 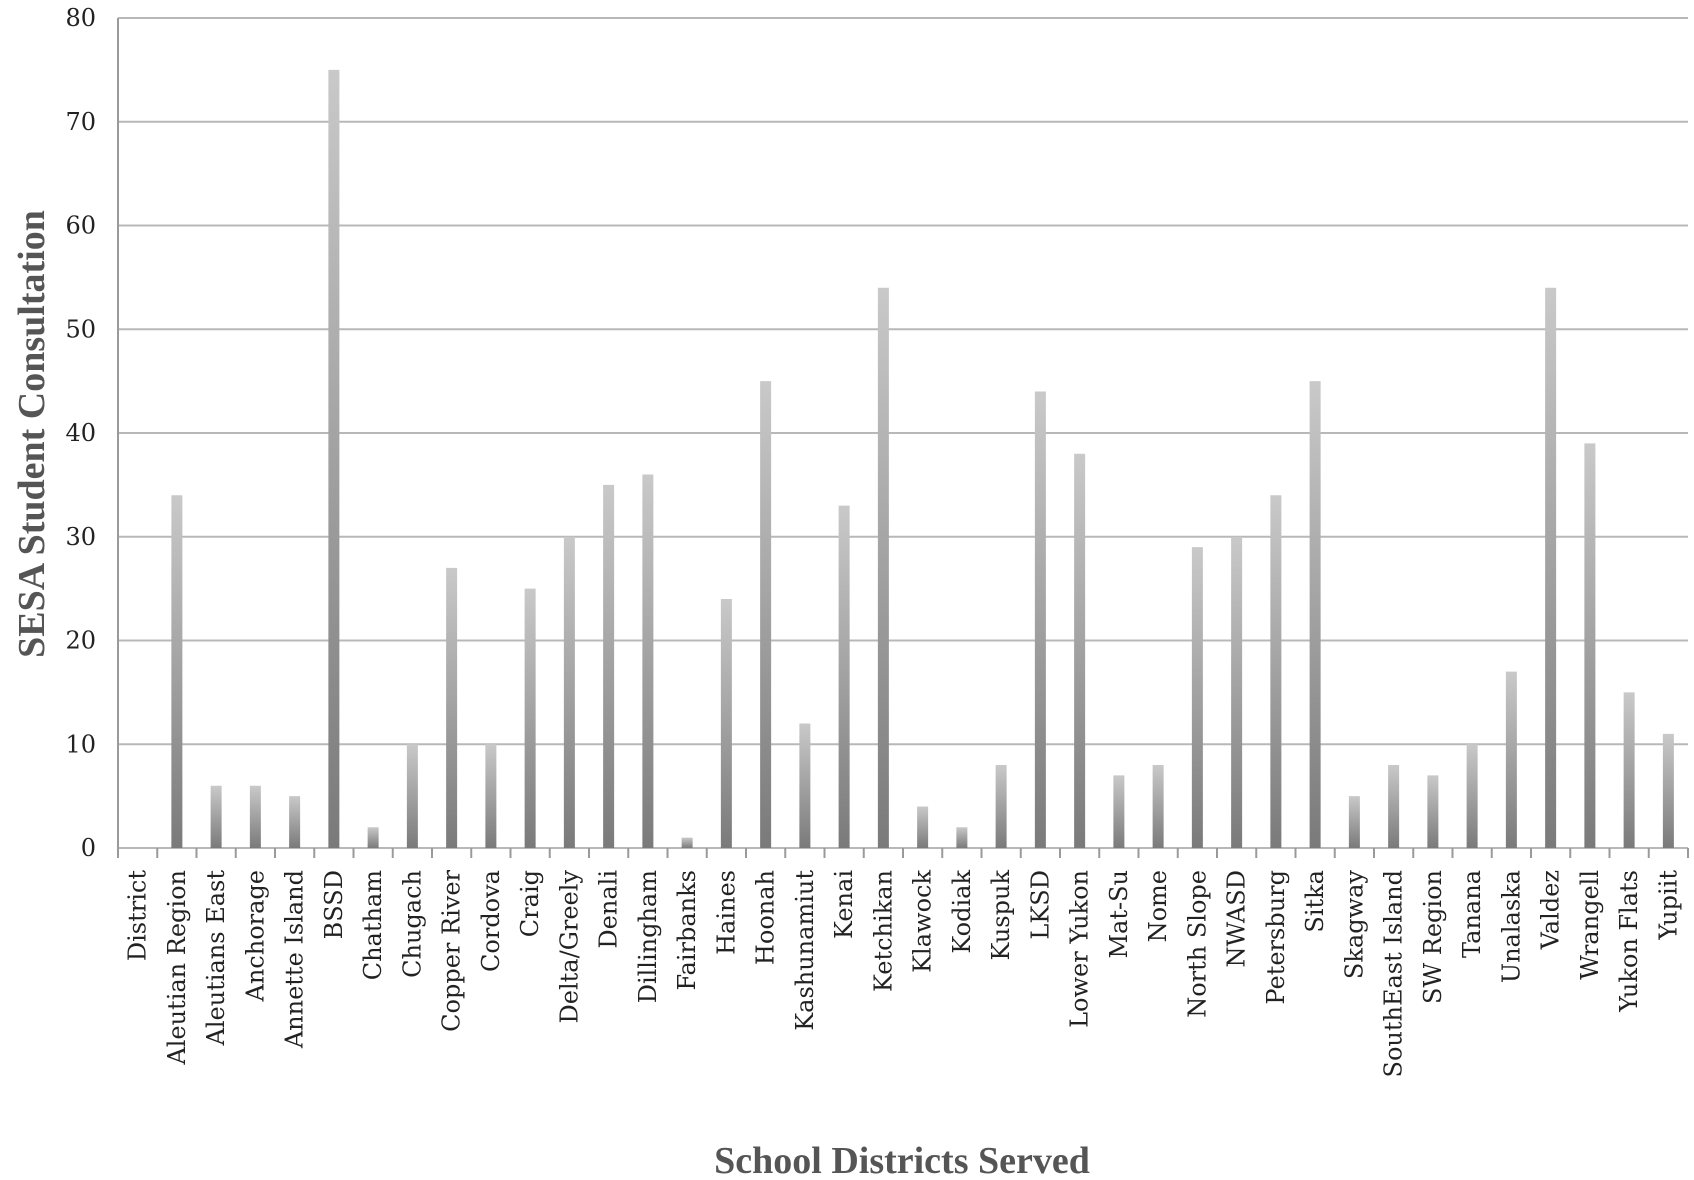 What do you see at coordinates (648, 937) in the screenshot?
I see `x-tick-label: Dillingham` at bounding box center [648, 937].